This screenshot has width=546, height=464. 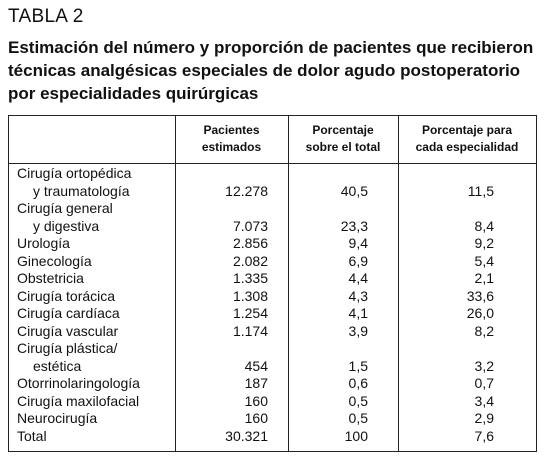 I want to click on cell-value: 4,4, so click(x=358, y=278).